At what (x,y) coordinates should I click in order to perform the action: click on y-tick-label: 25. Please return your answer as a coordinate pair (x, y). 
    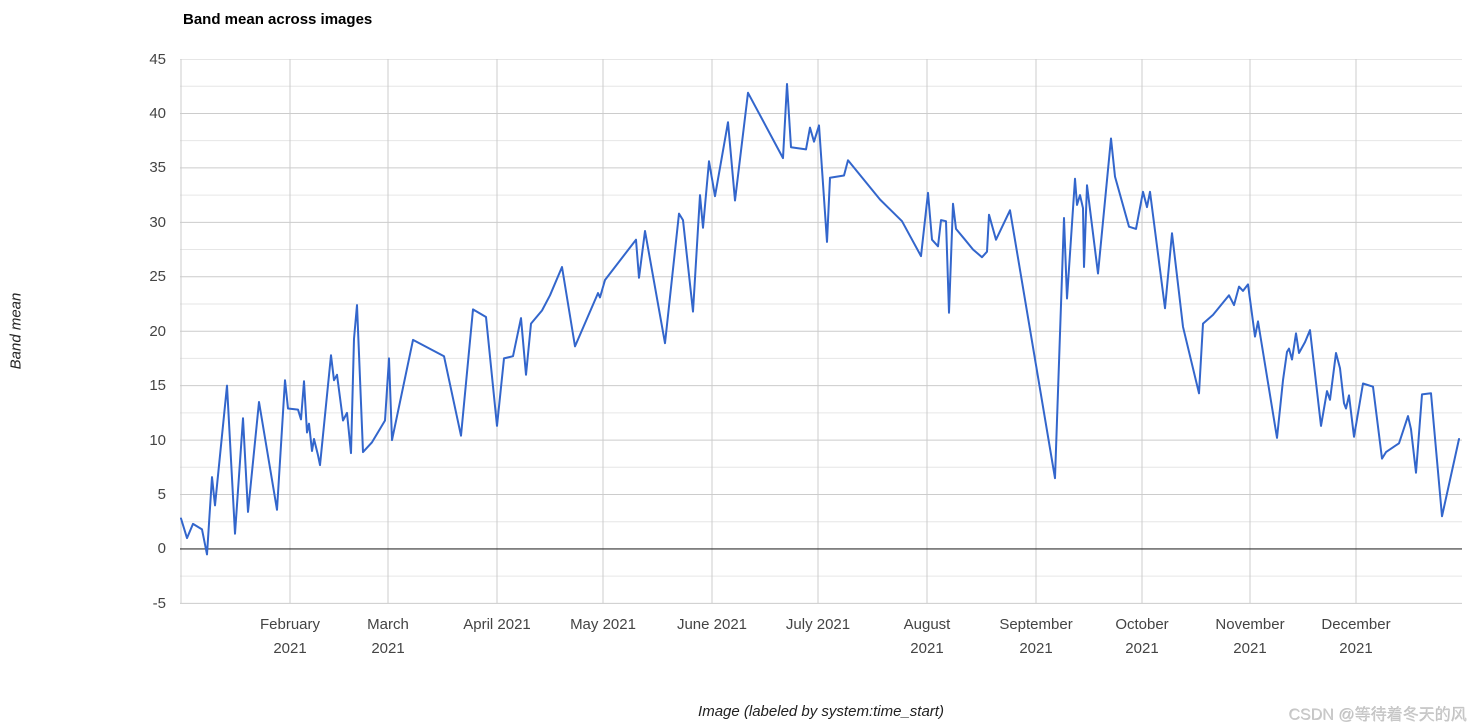
    Looking at the image, I should click on (157, 277).